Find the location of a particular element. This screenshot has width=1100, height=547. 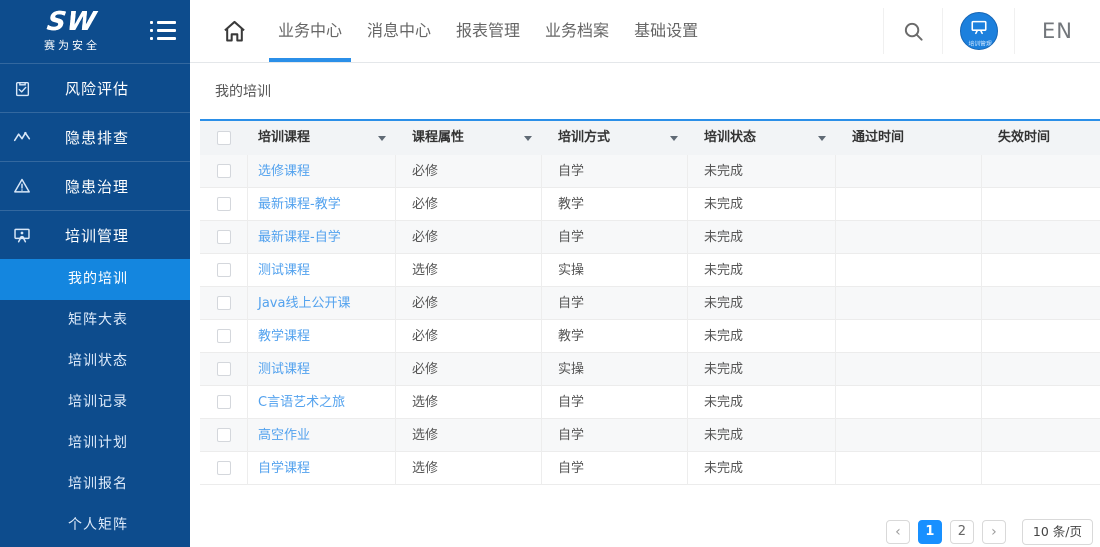

course-link: 教学课程 is located at coordinates (284, 336).